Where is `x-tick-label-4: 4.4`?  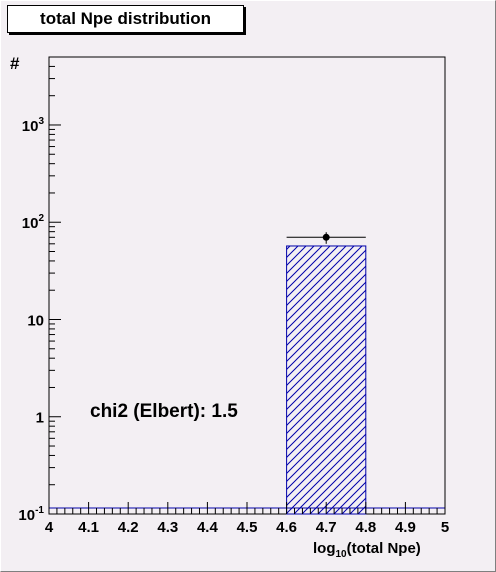 x-tick-label-4: 4.4 is located at coordinates (208, 527).